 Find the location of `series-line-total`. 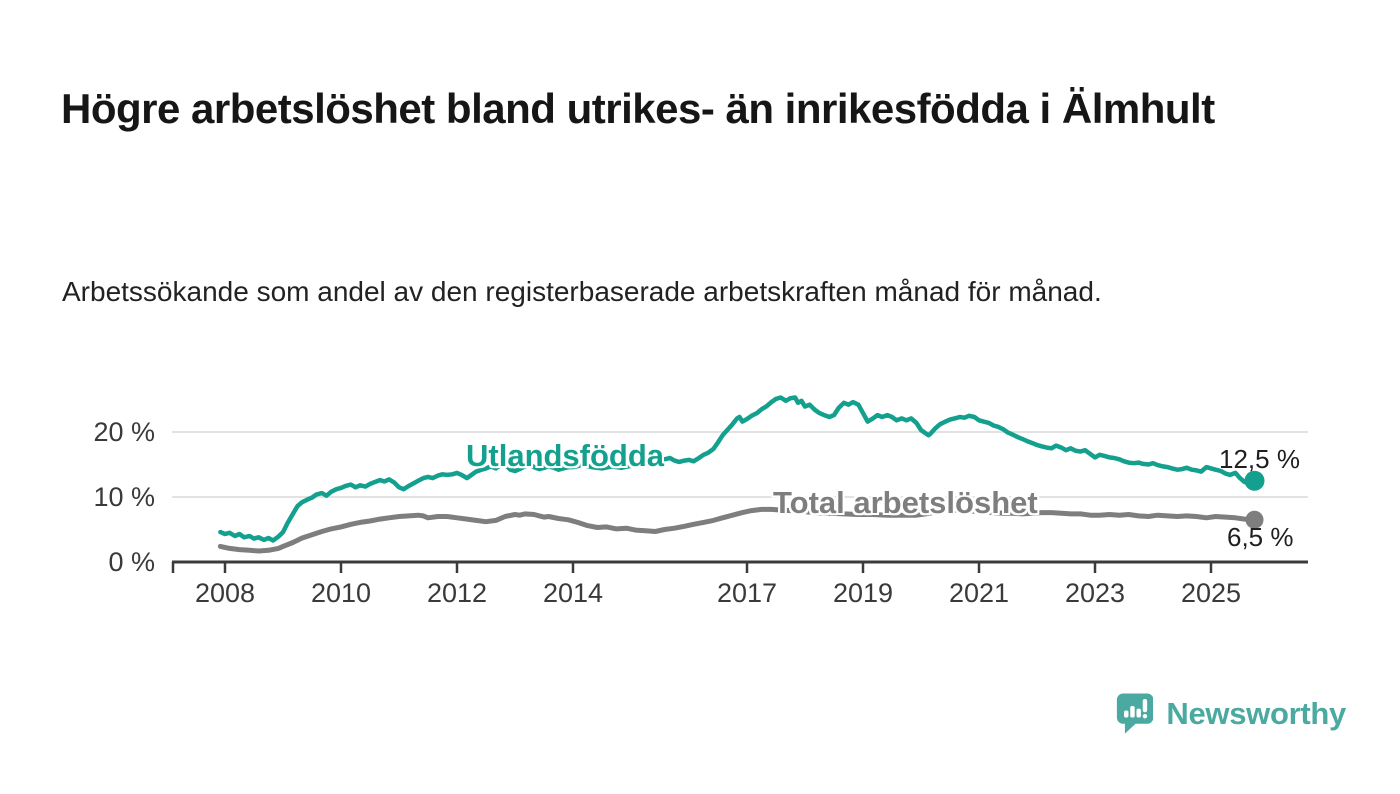

series-line-total is located at coordinates (737, 530).